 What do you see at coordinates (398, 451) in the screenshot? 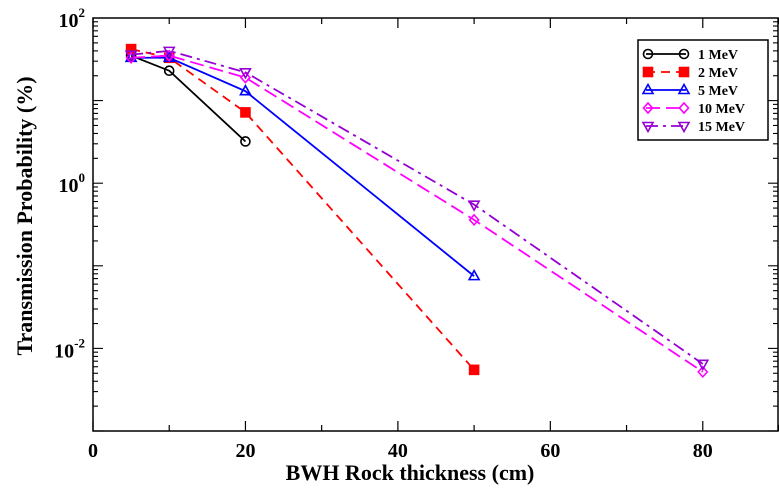
I see `x-tick-label: 40` at bounding box center [398, 451].